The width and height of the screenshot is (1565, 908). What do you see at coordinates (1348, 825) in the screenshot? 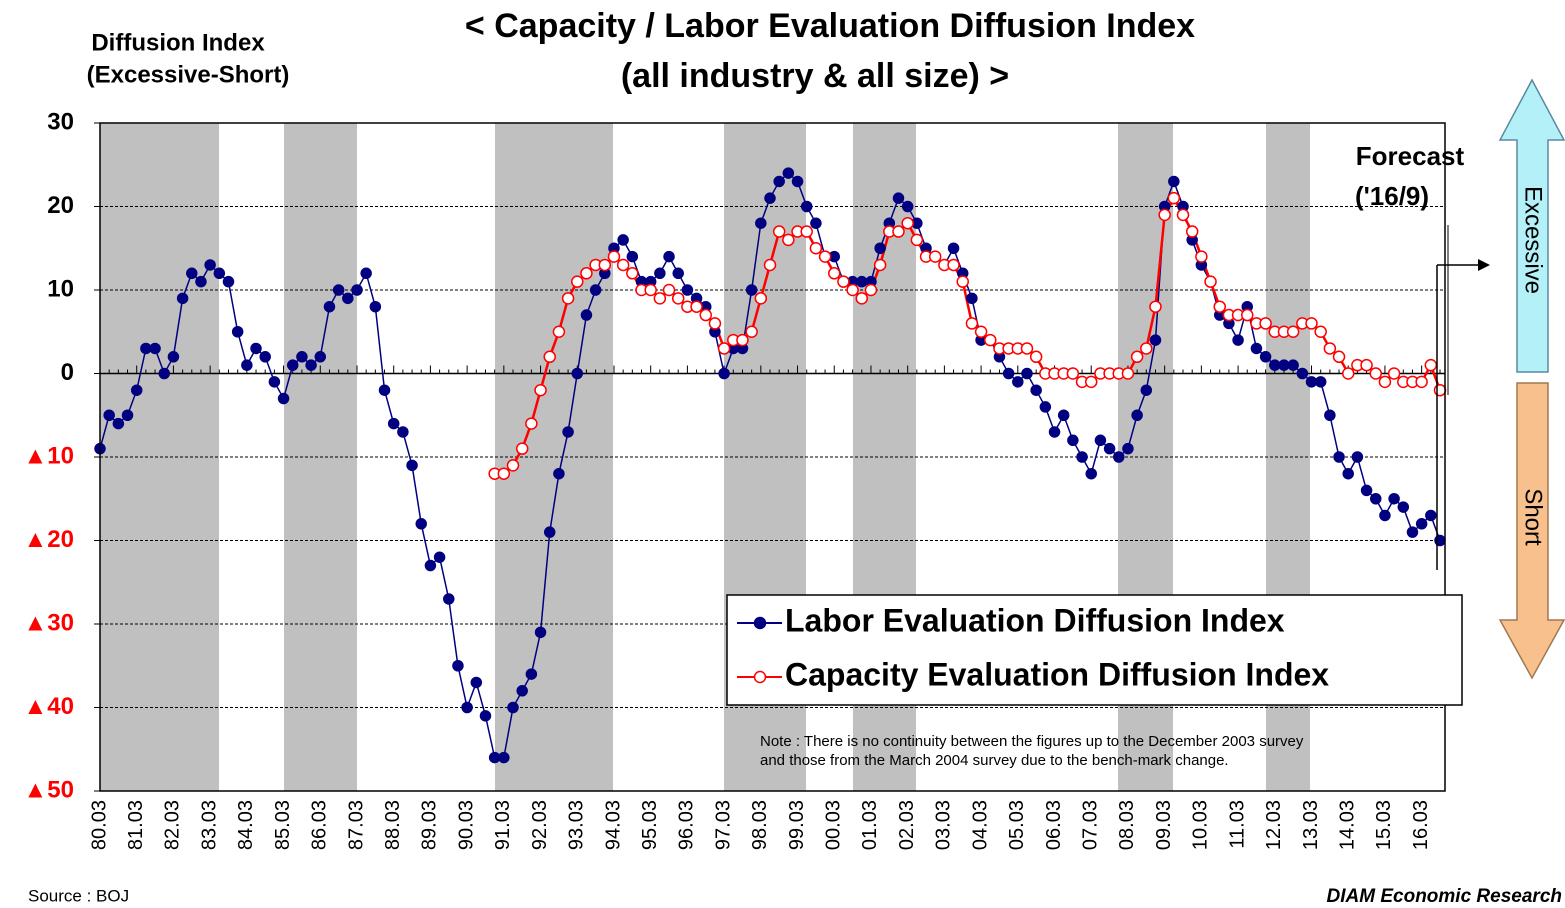
I see `x-tick-label: 14.03` at bounding box center [1348, 825].